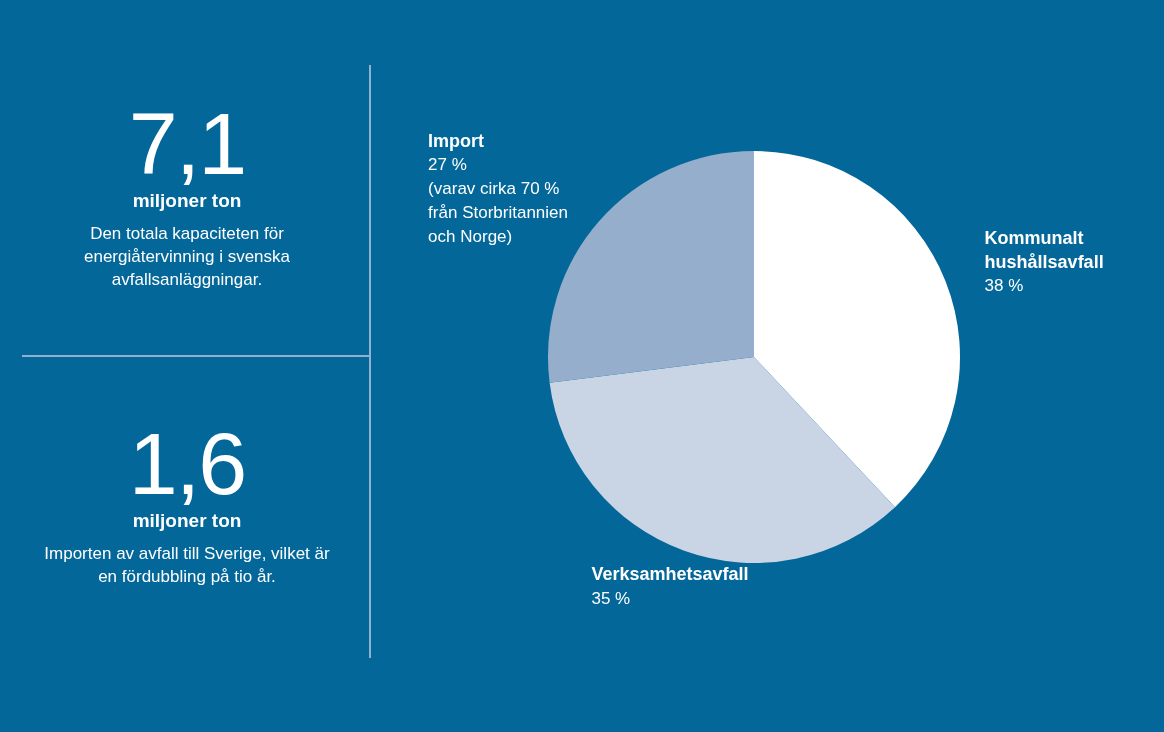  What do you see at coordinates (187, 257) in the screenshot?
I see `text: Den totala kapaciteten för energiåtervinning i svenska avfallsanläggningar.` at bounding box center [187, 257].